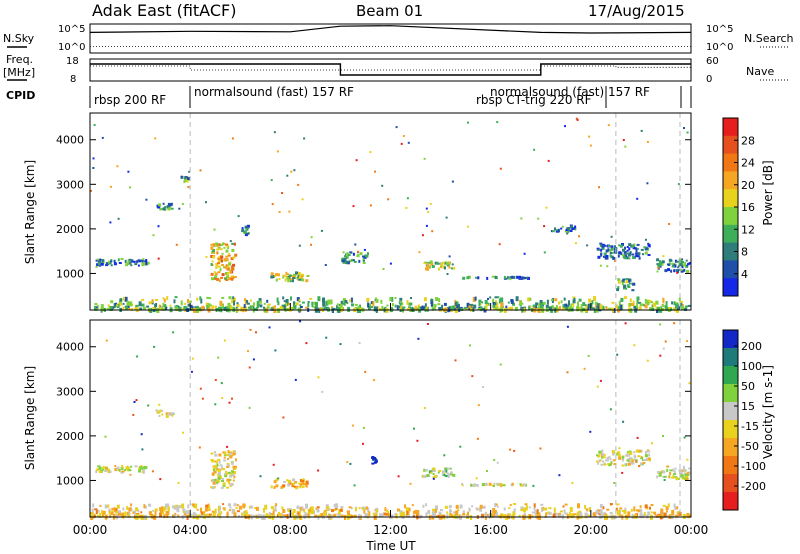  What do you see at coordinates (70, 347) in the screenshot?
I see `ytick-label: 4000` at bounding box center [70, 347].